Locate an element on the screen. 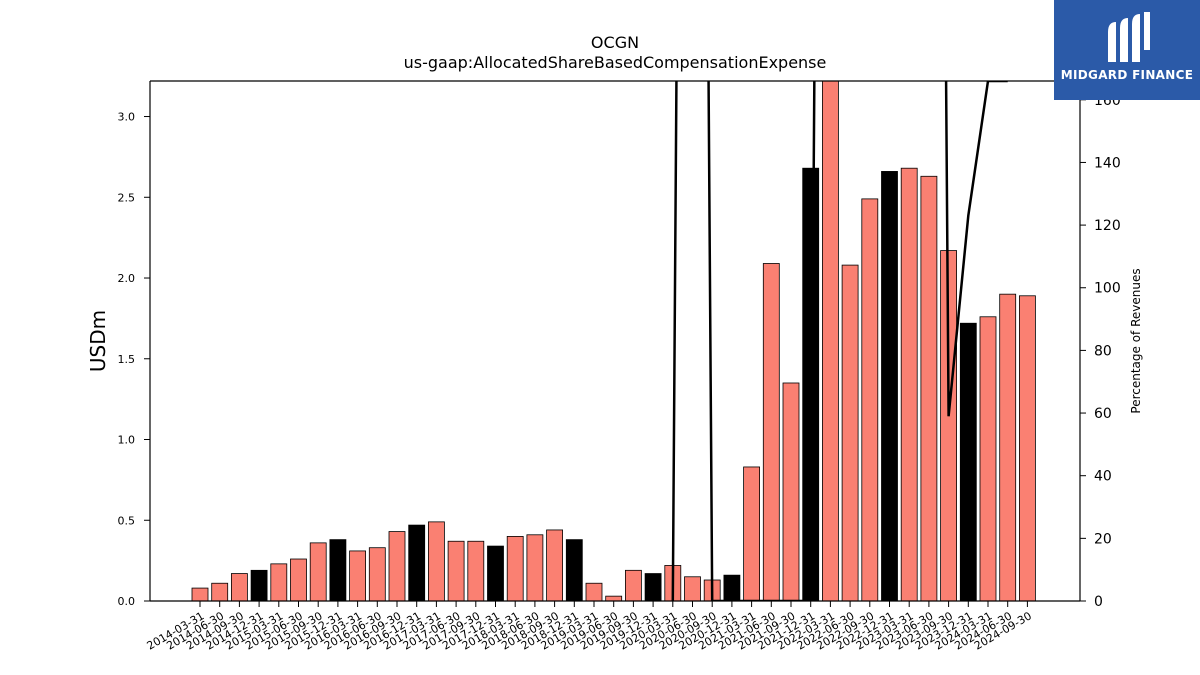  y-axis-label: USDm is located at coordinates (98, 341).